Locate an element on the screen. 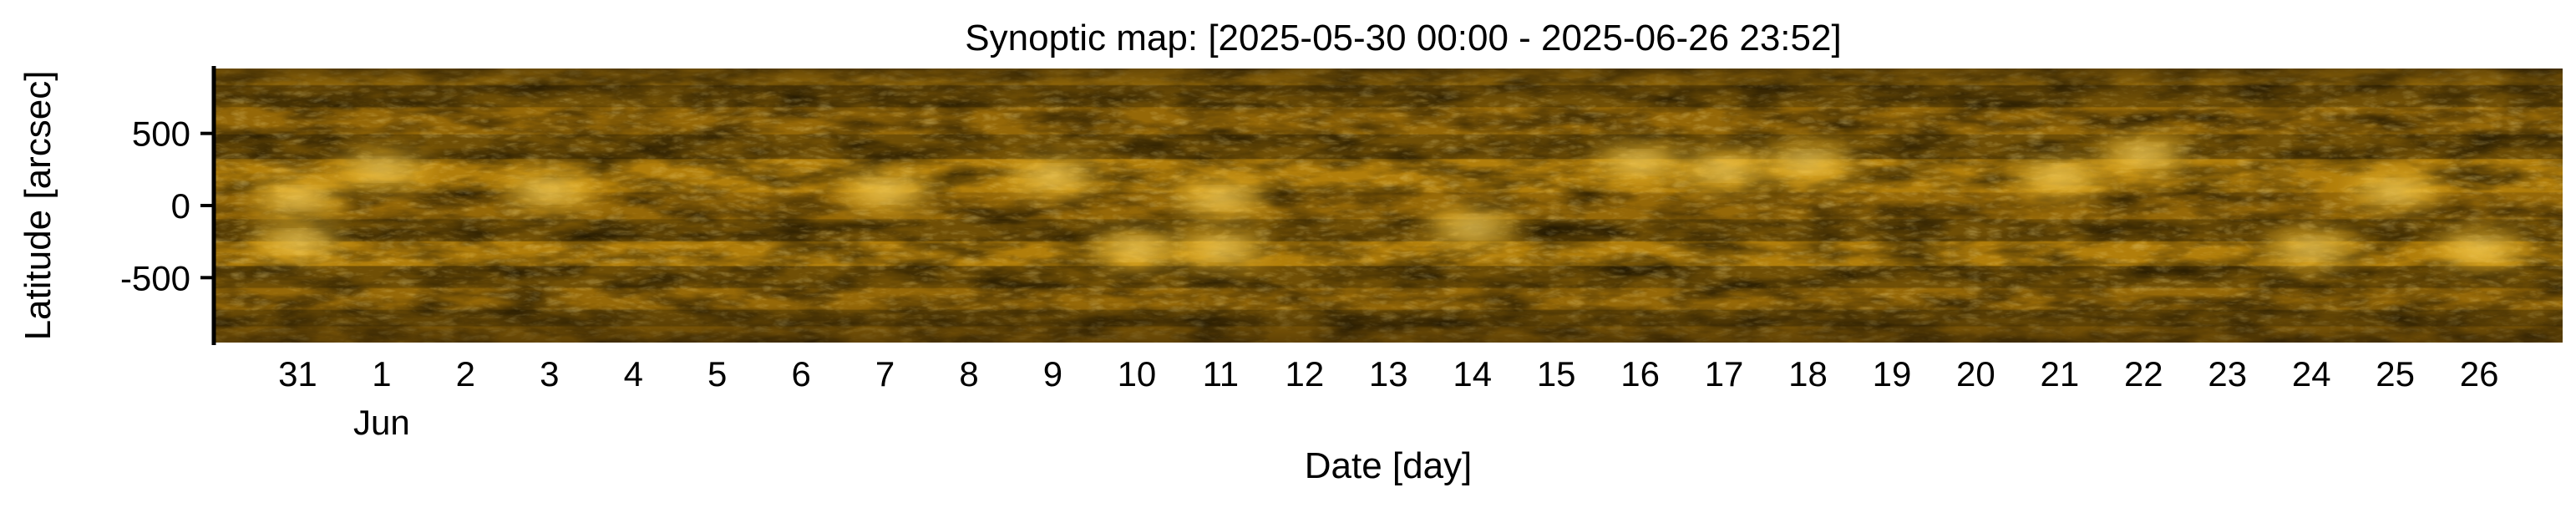 This screenshot has height=513, width=2576. x-tick-label: 4 is located at coordinates (633, 374).